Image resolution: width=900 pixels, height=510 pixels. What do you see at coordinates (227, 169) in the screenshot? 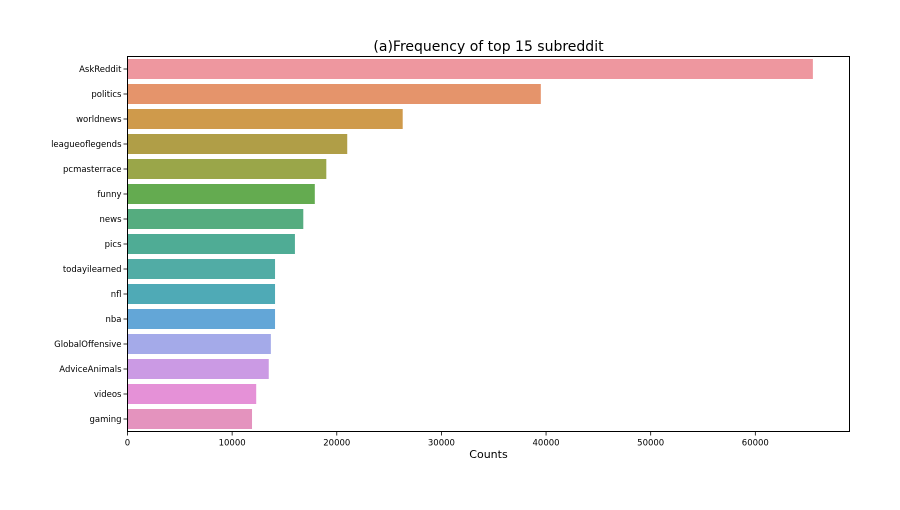
I see `bar-pcmasterrace` at bounding box center [227, 169].